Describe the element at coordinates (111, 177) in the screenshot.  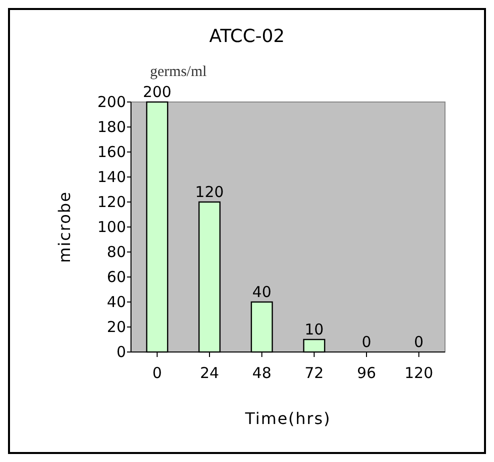
I see `y-tick-label: 140` at that location.